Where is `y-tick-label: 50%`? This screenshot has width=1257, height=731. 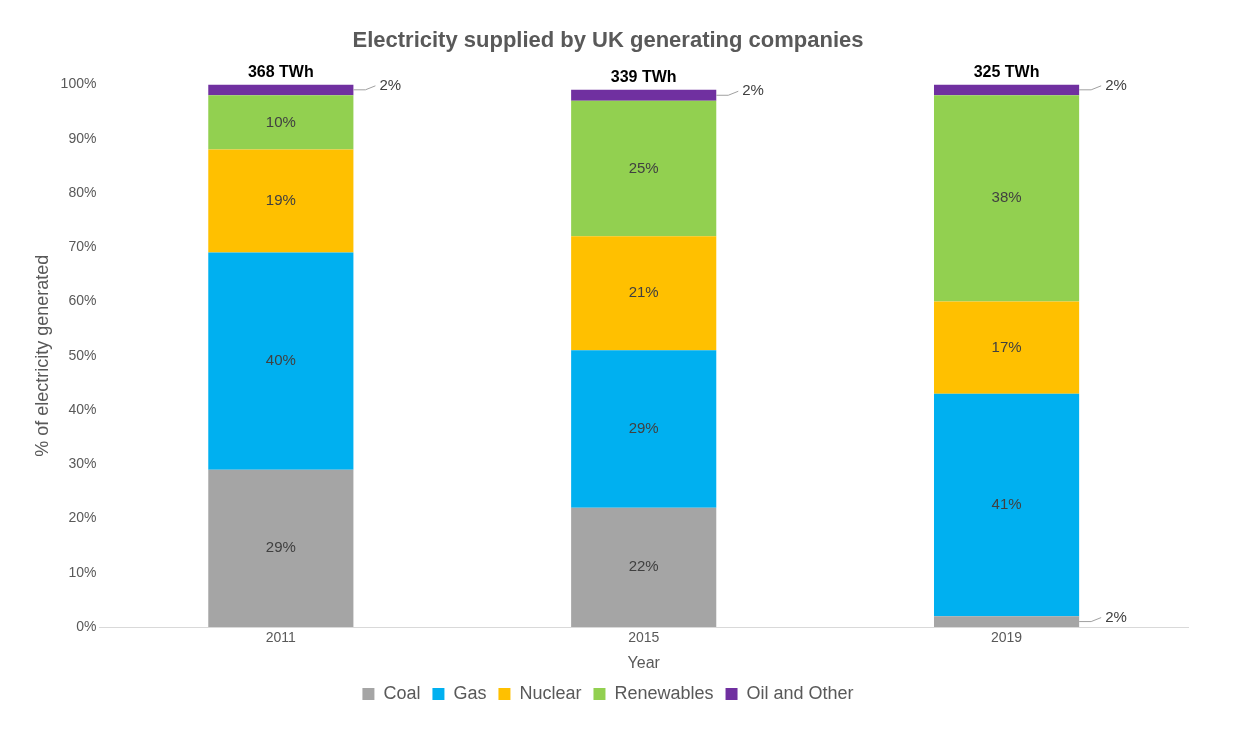 y-tick-label: 50% is located at coordinates (82, 354).